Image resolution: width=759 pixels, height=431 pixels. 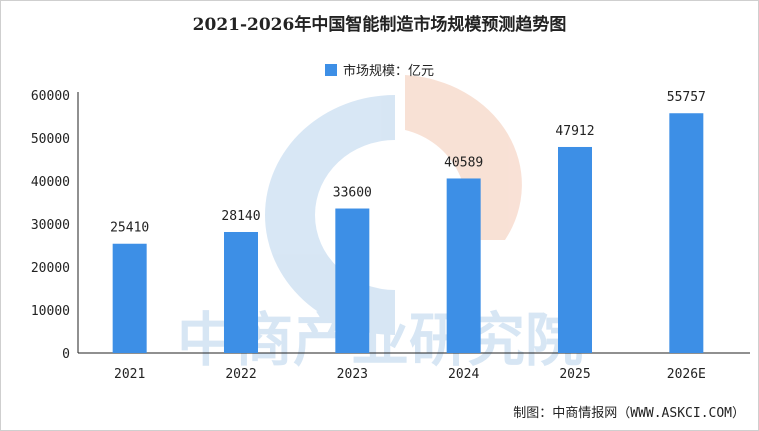 I want to click on y-tick-label: 40000, so click(x=50, y=182).